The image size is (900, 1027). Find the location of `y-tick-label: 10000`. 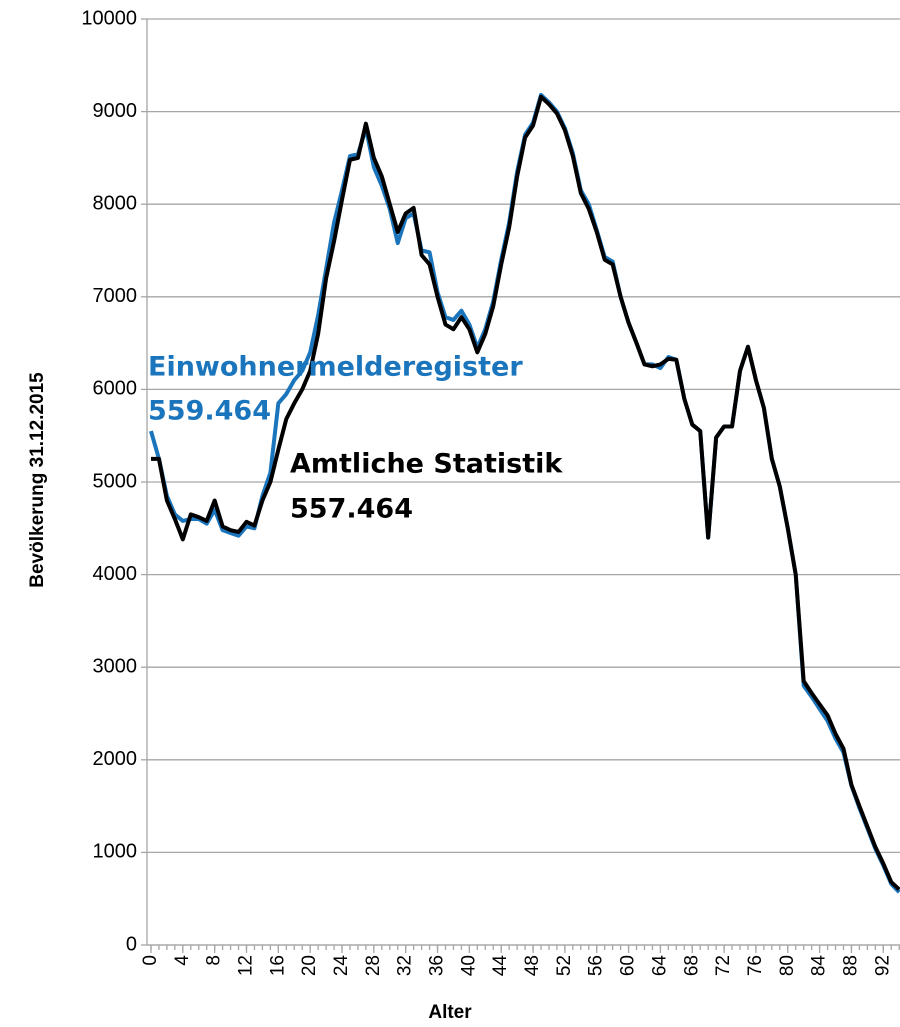

y-tick-label: 10000 is located at coordinates (109, 18).